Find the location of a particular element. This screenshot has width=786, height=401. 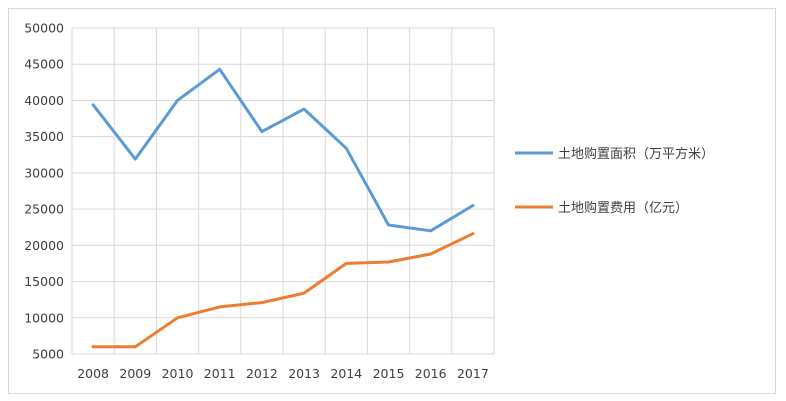

y-tick-label: 50000 is located at coordinates (44, 28).